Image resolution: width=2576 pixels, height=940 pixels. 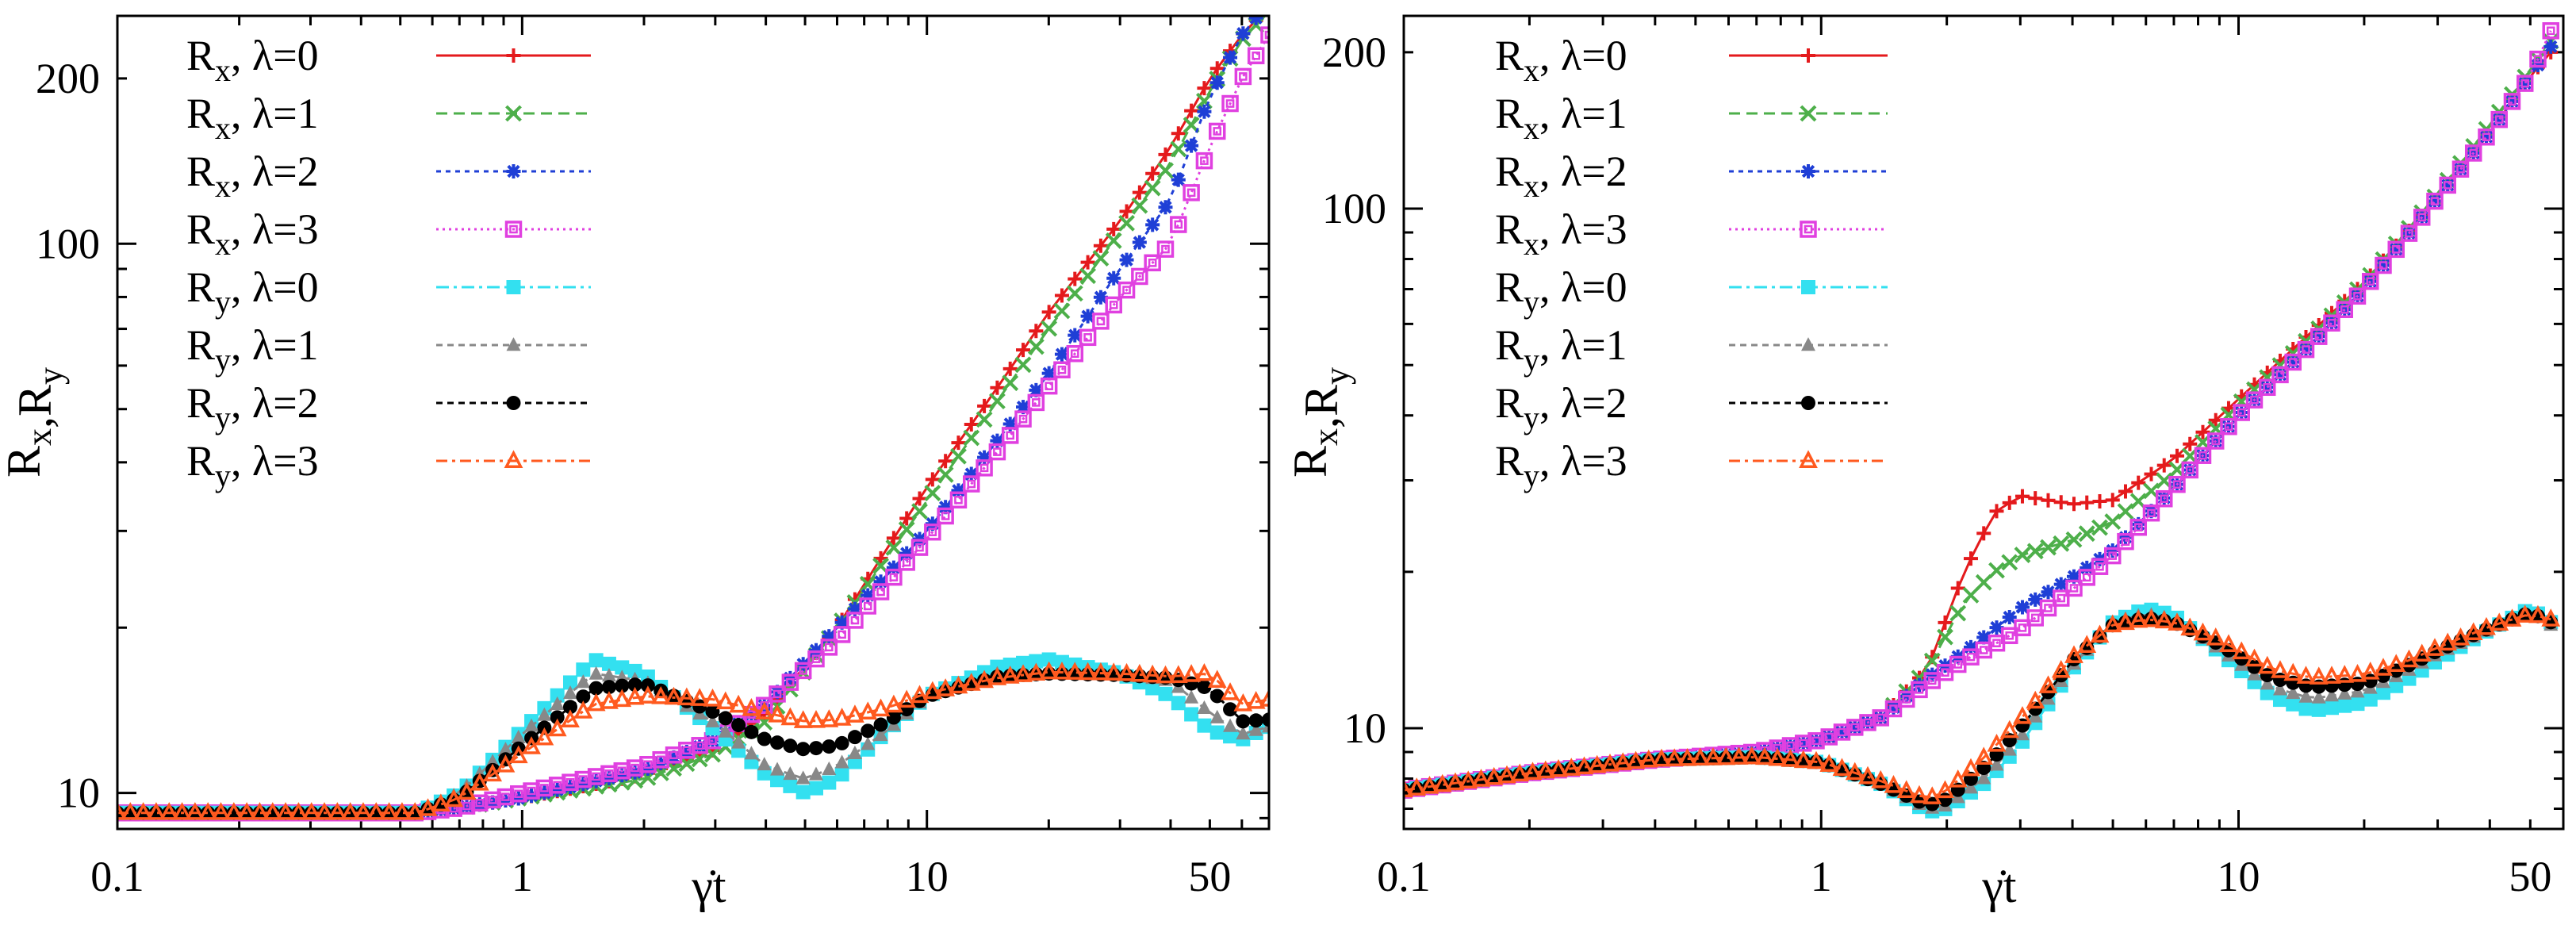 I want to click on x-tick-label: 10, so click(x=2238, y=876).